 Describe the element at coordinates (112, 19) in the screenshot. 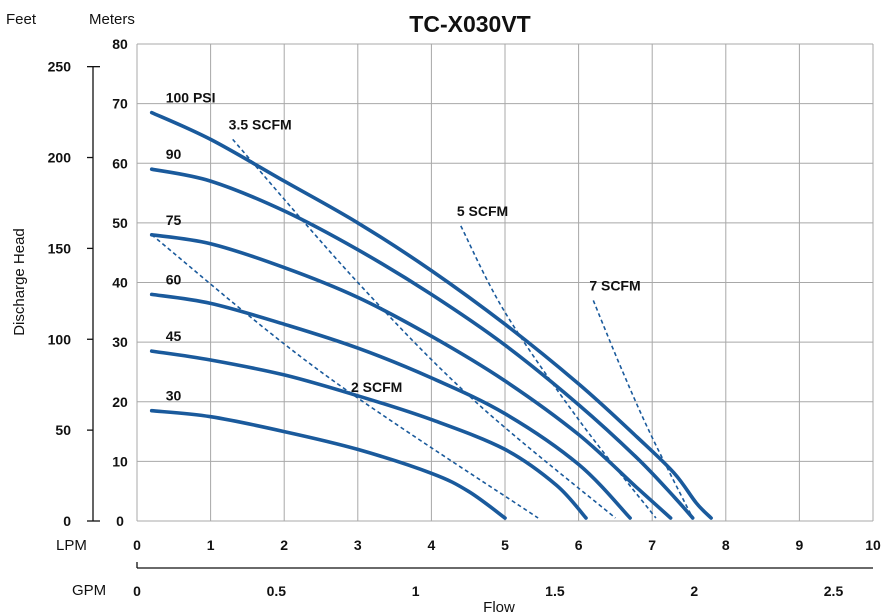

I see `meters-unit-label: Meters` at that location.